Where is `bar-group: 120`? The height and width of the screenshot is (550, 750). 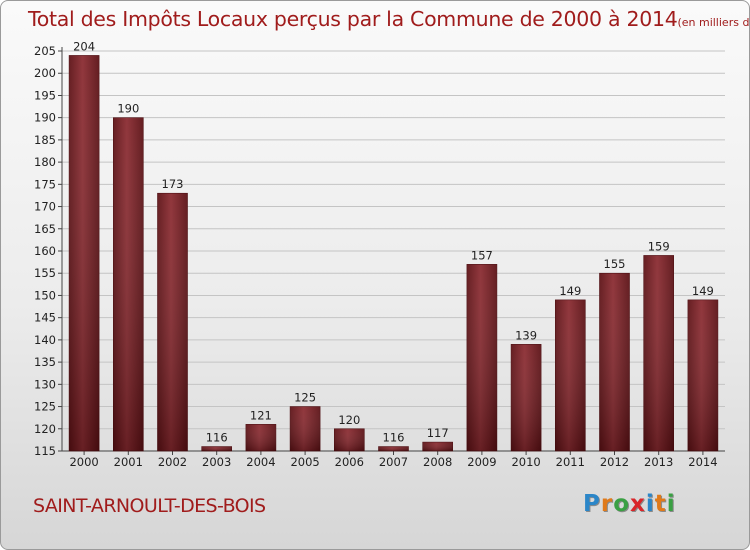 bar-group: 120 is located at coordinates (349, 432).